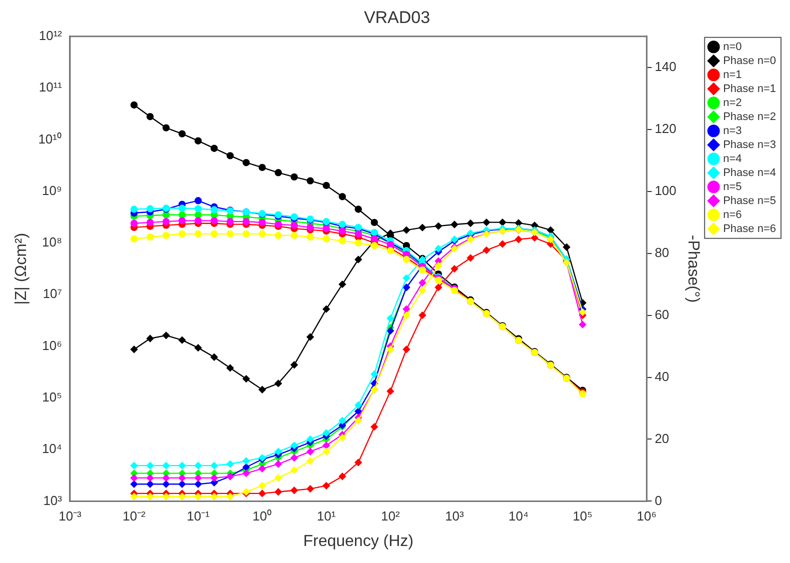  Describe the element at coordinates (518, 516) in the screenshot. I see `x-tick-label: 10⁴` at that location.